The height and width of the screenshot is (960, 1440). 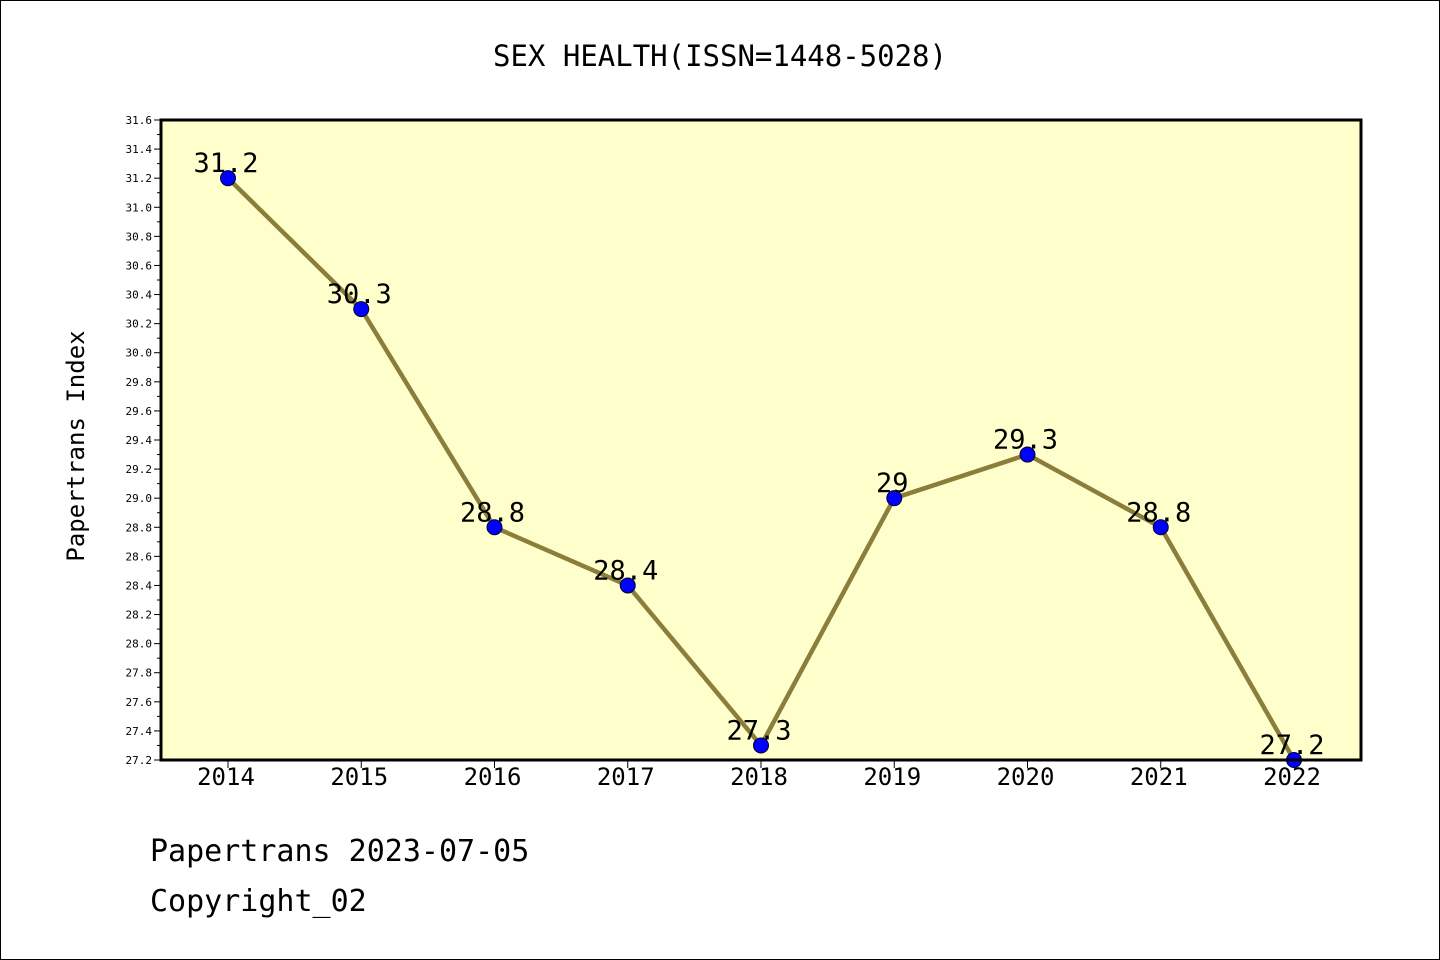 What do you see at coordinates (139, 295) in the screenshot?
I see `y-tick-label: 30.4` at bounding box center [139, 295].